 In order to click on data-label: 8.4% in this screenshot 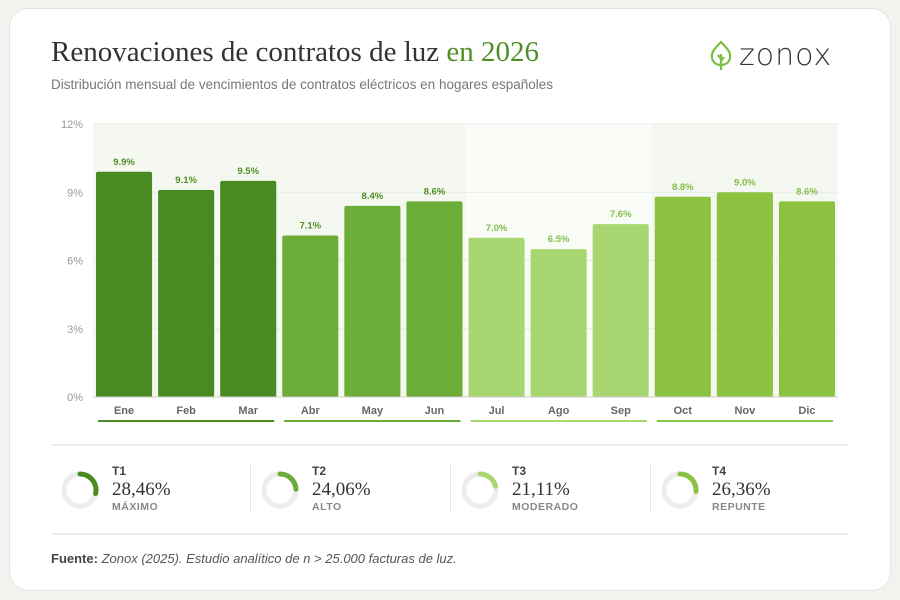, I will do `click(373, 196)`.